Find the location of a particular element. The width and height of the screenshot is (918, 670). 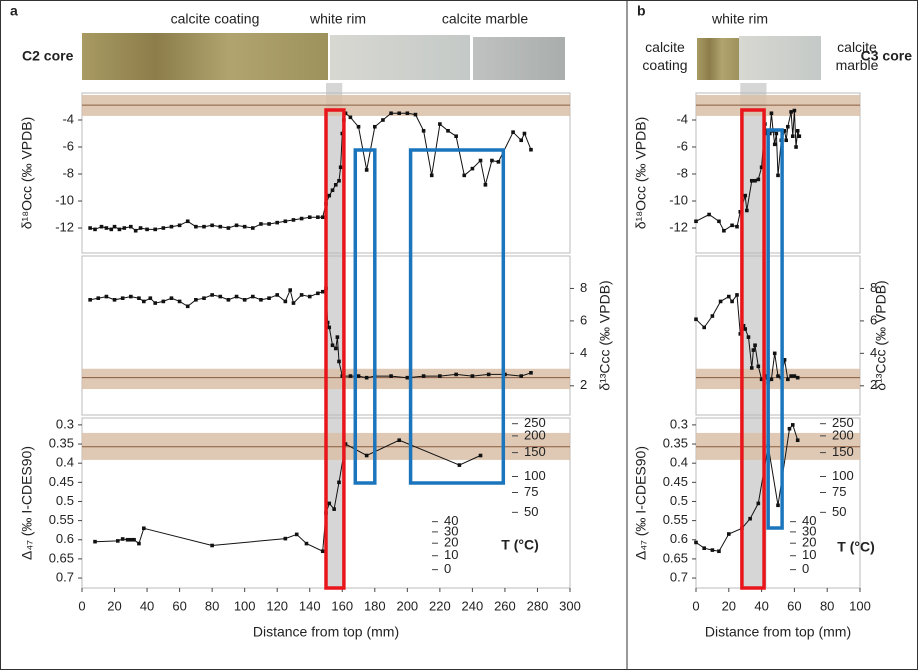

x-tick-label: 160 is located at coordinates (342, 605).